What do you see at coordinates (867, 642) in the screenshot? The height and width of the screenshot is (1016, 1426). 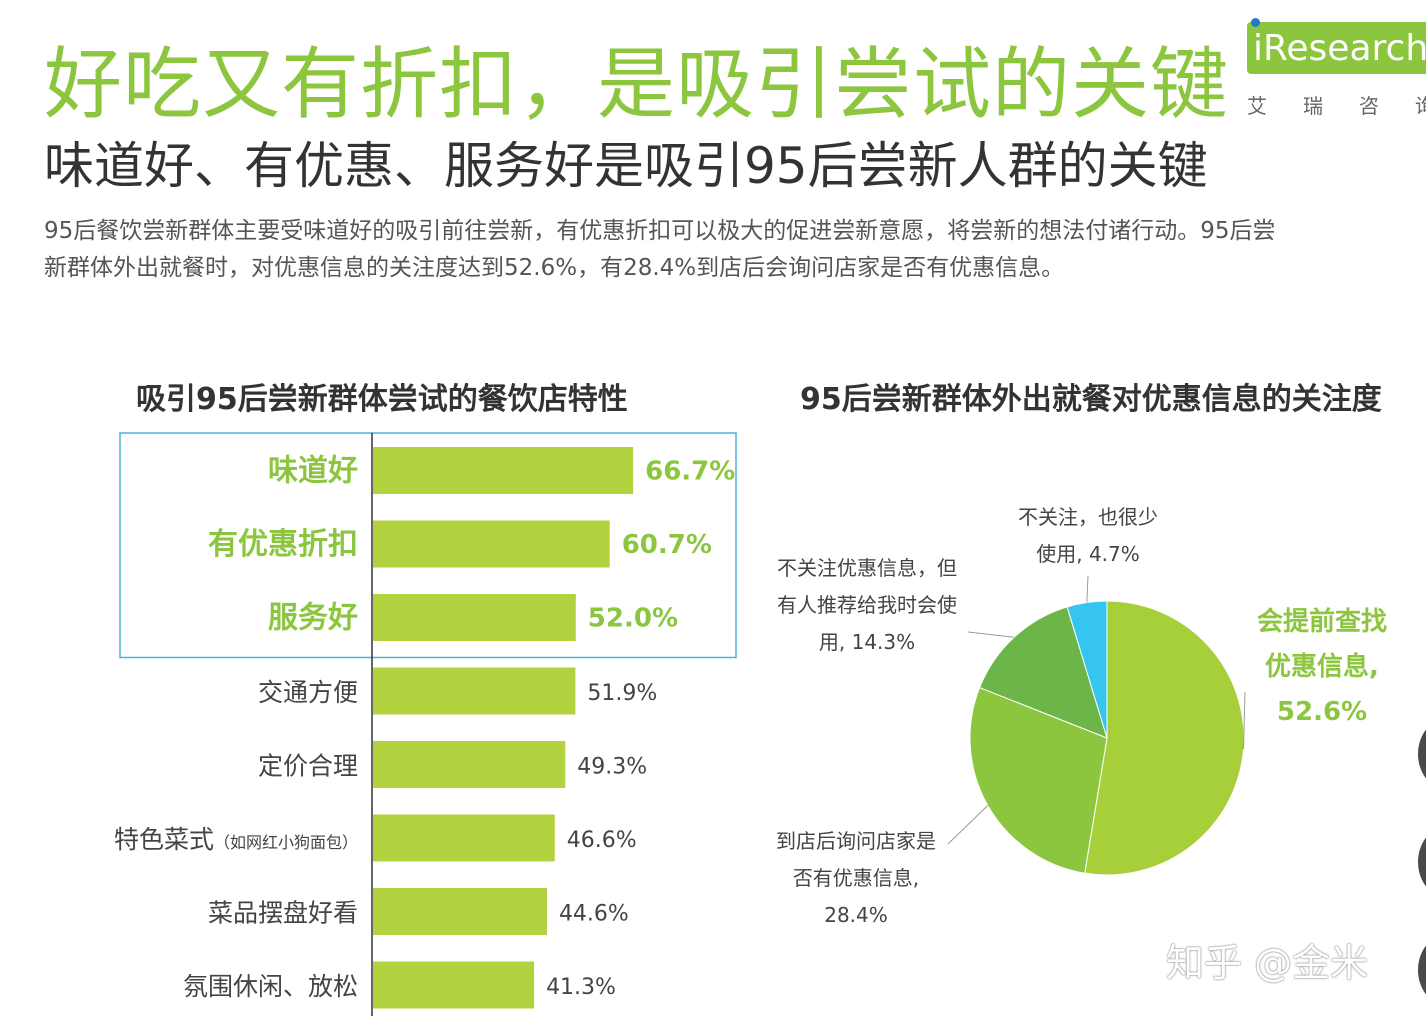 I see `pie-slice-label: 用, 14.3%` at bounding box center [867, 642].